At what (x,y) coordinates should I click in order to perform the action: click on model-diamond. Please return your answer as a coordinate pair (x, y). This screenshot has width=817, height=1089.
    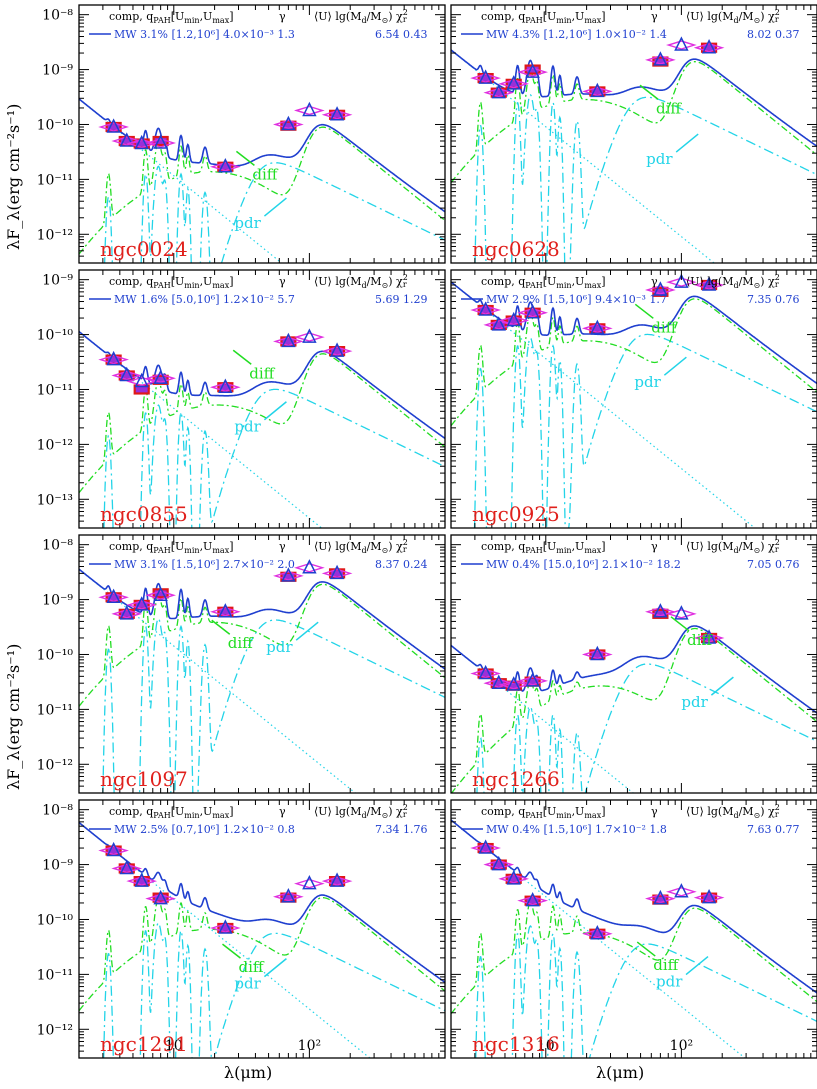
    Looking at the image, I should click on (309, 883).